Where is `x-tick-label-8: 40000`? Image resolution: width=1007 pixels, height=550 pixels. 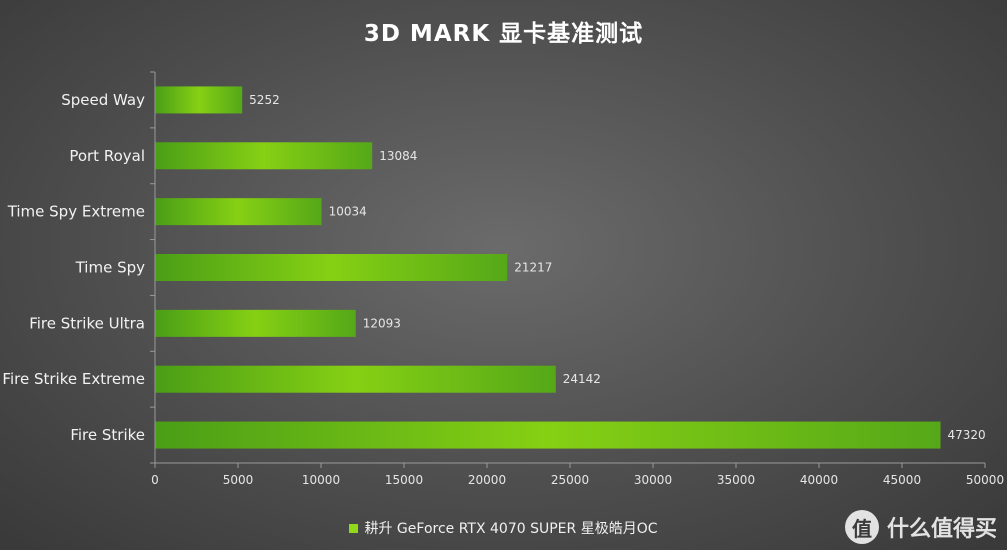
x-tick-label-8: 40000 is located at coordinates (819, 480).